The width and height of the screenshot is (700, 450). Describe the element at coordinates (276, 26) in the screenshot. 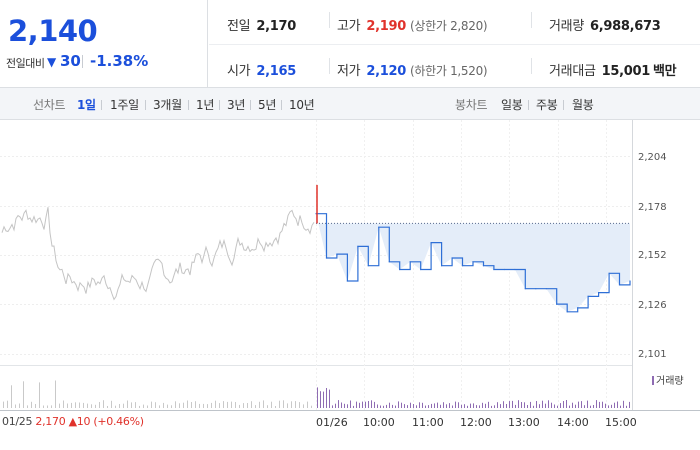

I see `stat-value: 2,170` at that location.